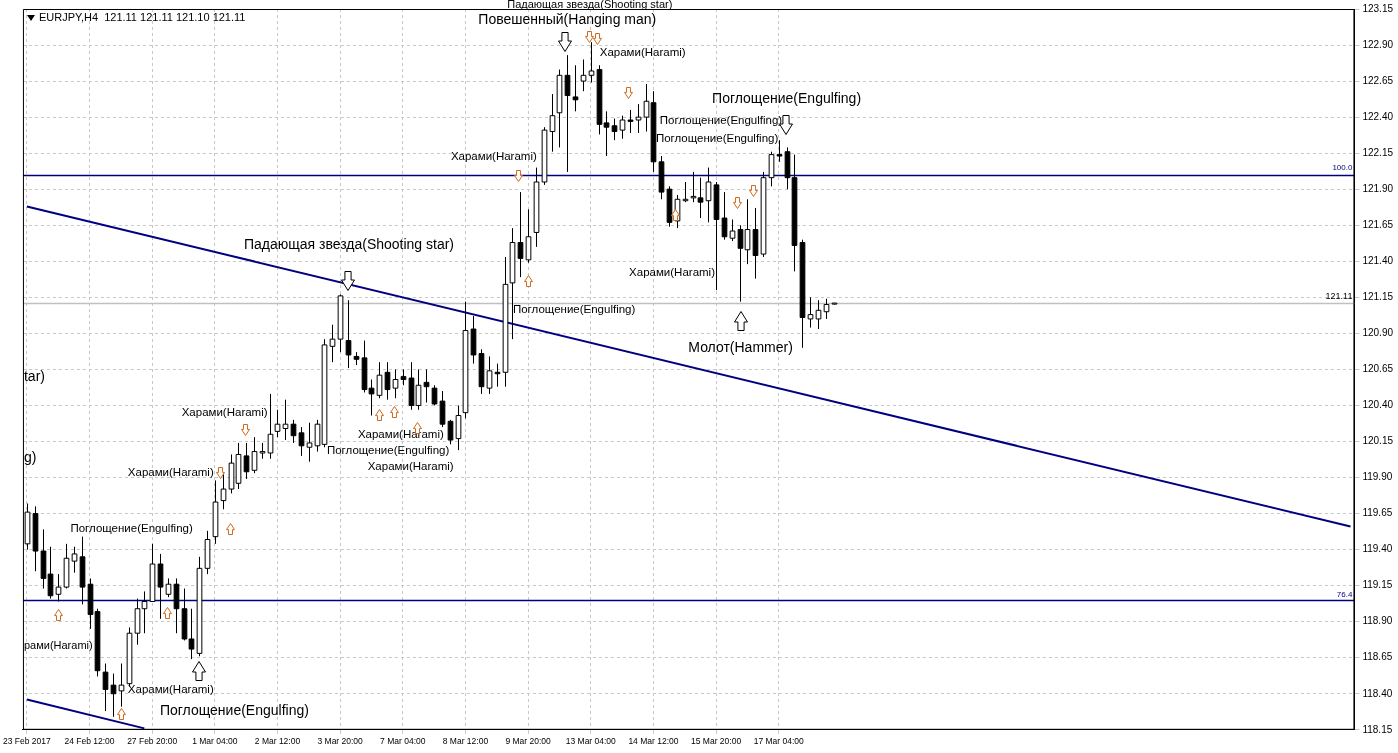 The height and width of the screenshot is (753, 1398). I want to click on y-tick-label: 120.15, so click(1378, 441).